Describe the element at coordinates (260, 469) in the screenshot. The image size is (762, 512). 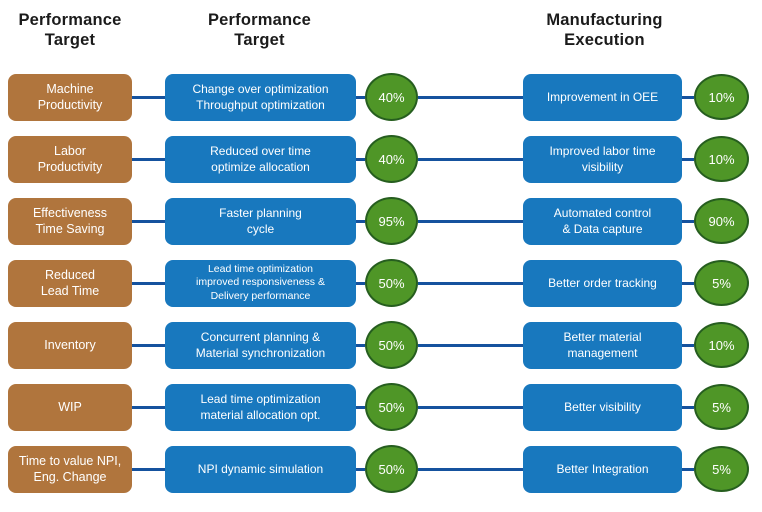
I see `initiative-box: NPI dynamic simulation` at that location.